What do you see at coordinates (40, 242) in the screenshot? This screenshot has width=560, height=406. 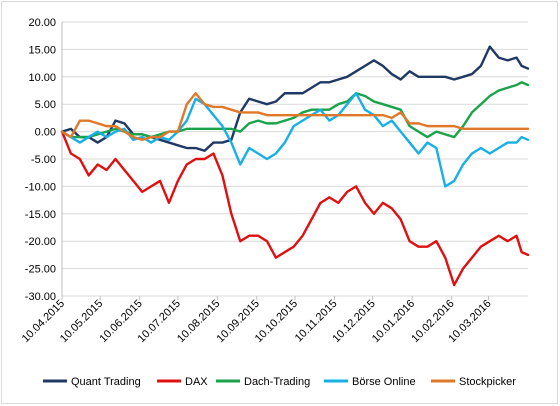 I see `y-tick-label: -20.00` at bounding box center [40, 242].